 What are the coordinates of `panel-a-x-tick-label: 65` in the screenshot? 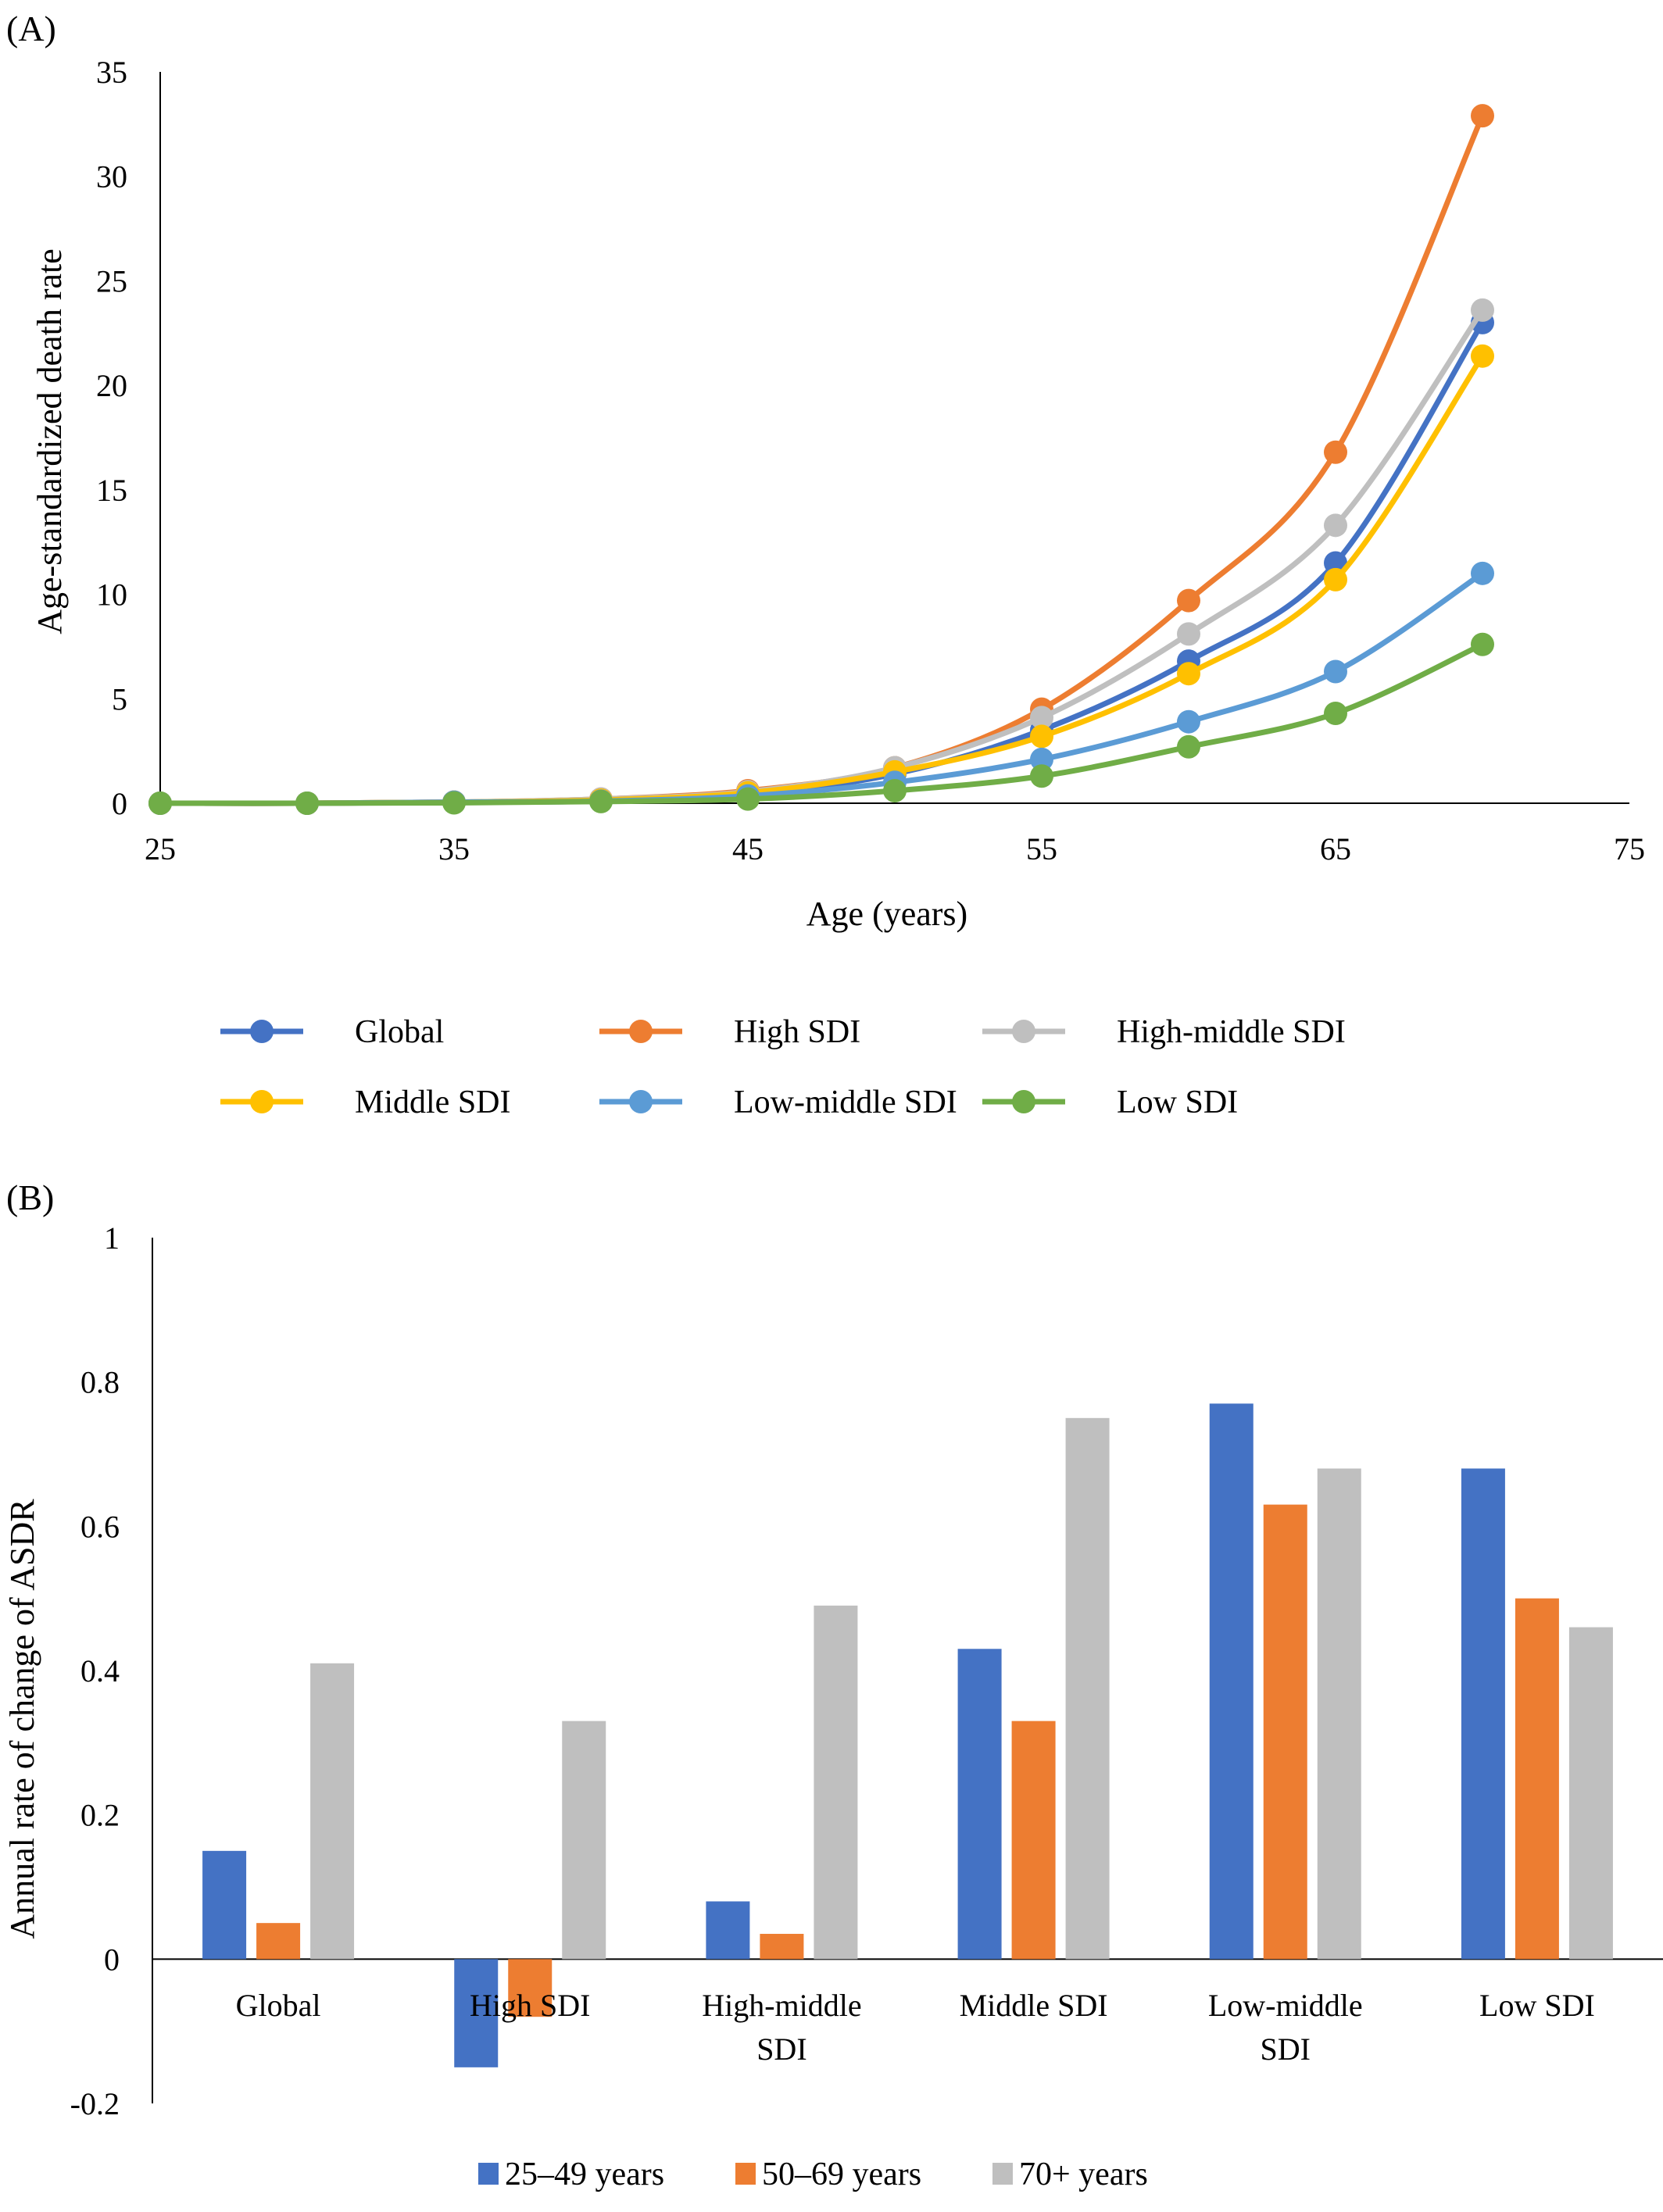 It's located at (1335, 849).